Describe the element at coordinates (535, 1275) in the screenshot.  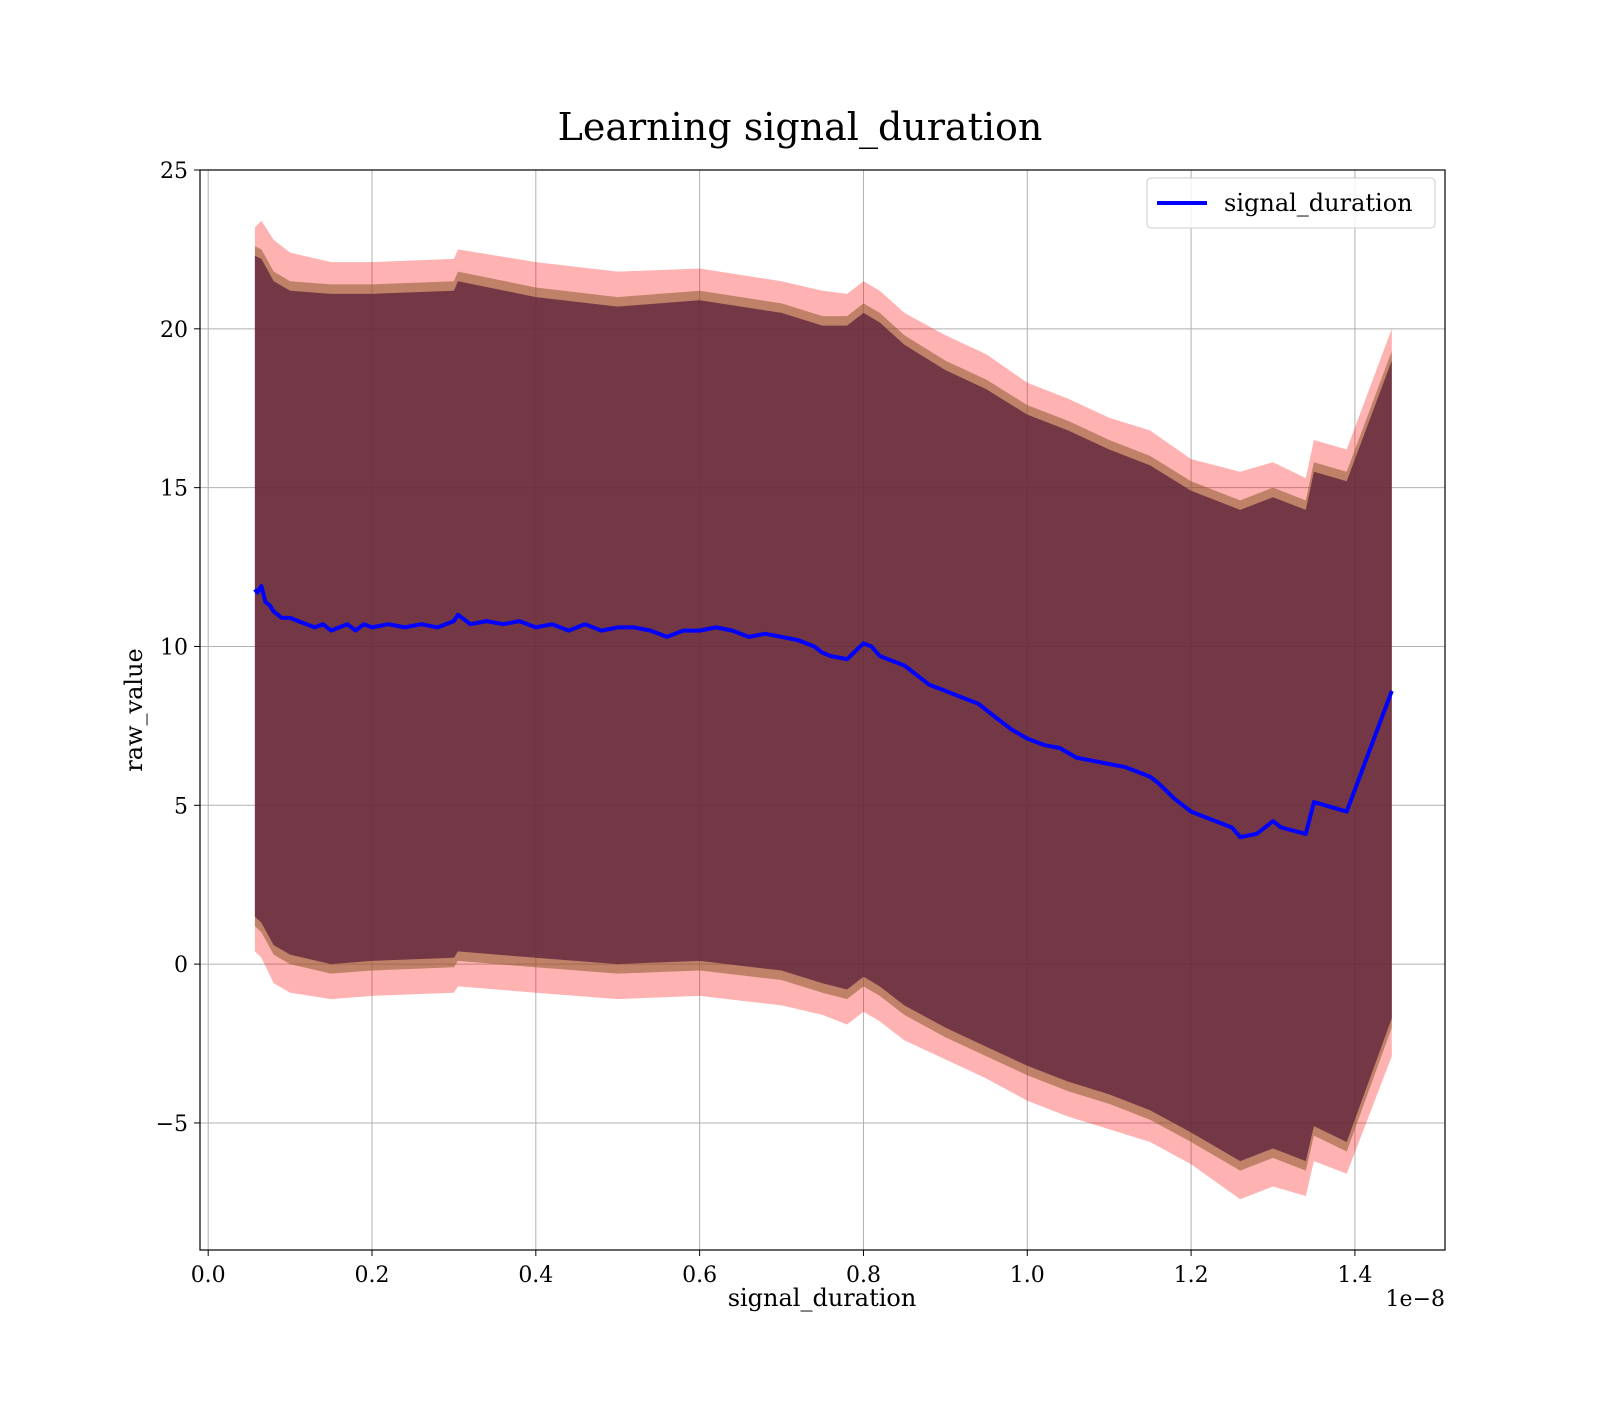
I see `x-tick-label: 0.4` at that location.